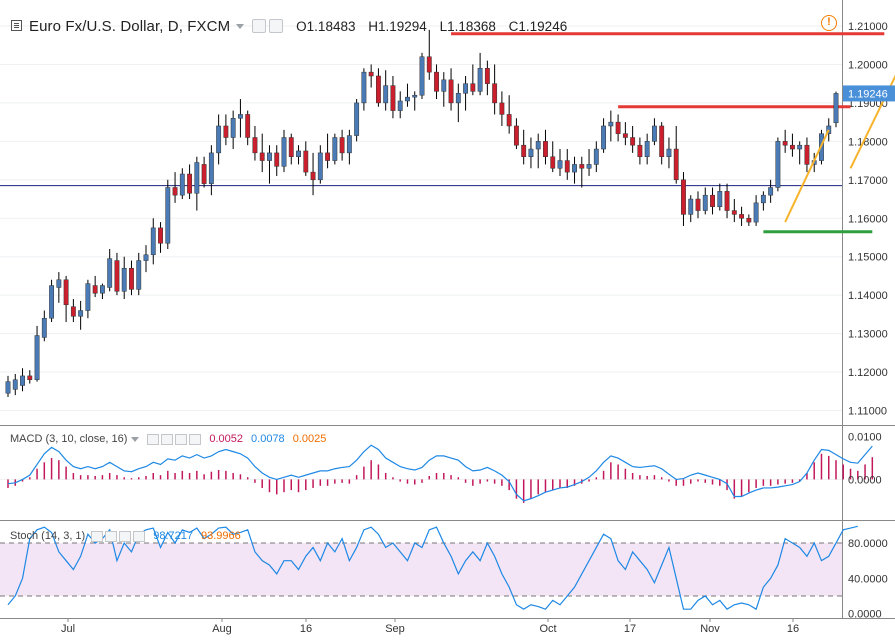 The width and height of the screenshot is (895, 642). I want to click on menu-icon, so click(16, 25).